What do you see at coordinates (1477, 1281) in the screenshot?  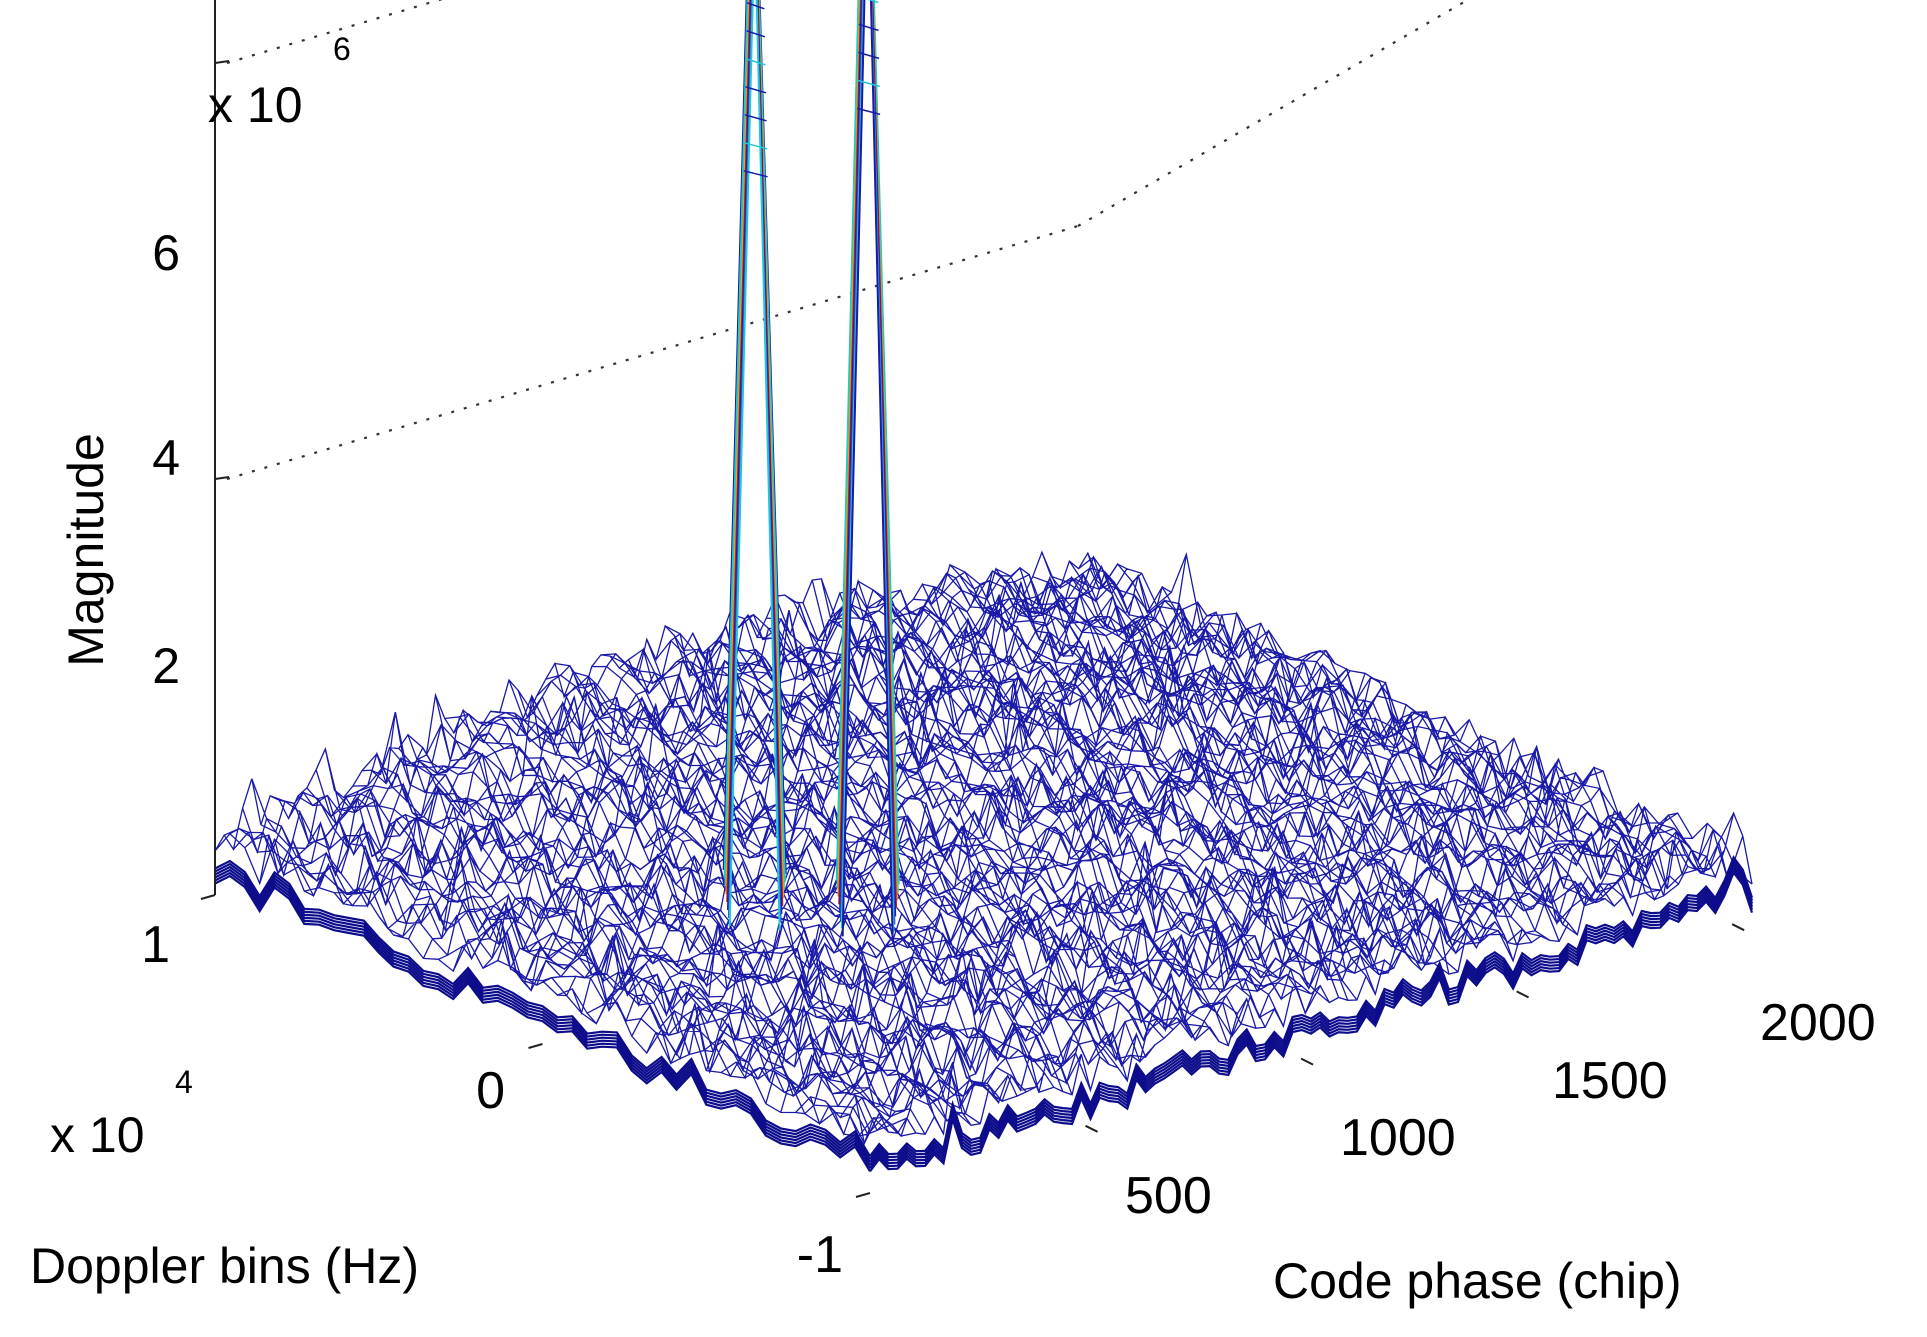 I see `x-axis-label: Code phase (chip)` at bounding box center [1477, 1281].